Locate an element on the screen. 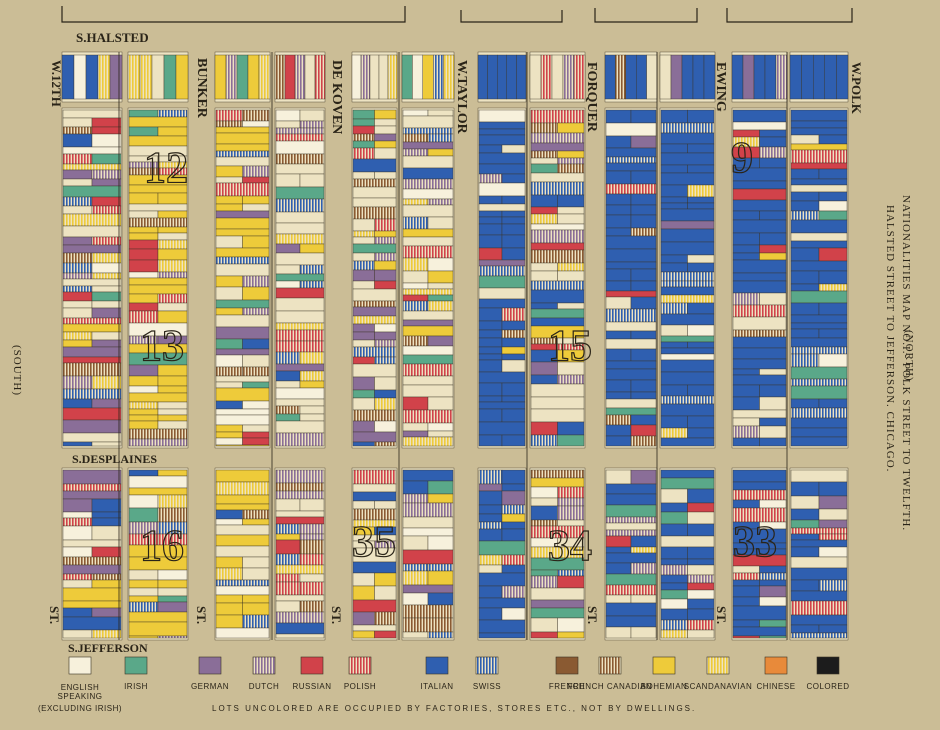 This screenshot has height=730, width=940. block-top-strip is located at coordinates (374, 77).